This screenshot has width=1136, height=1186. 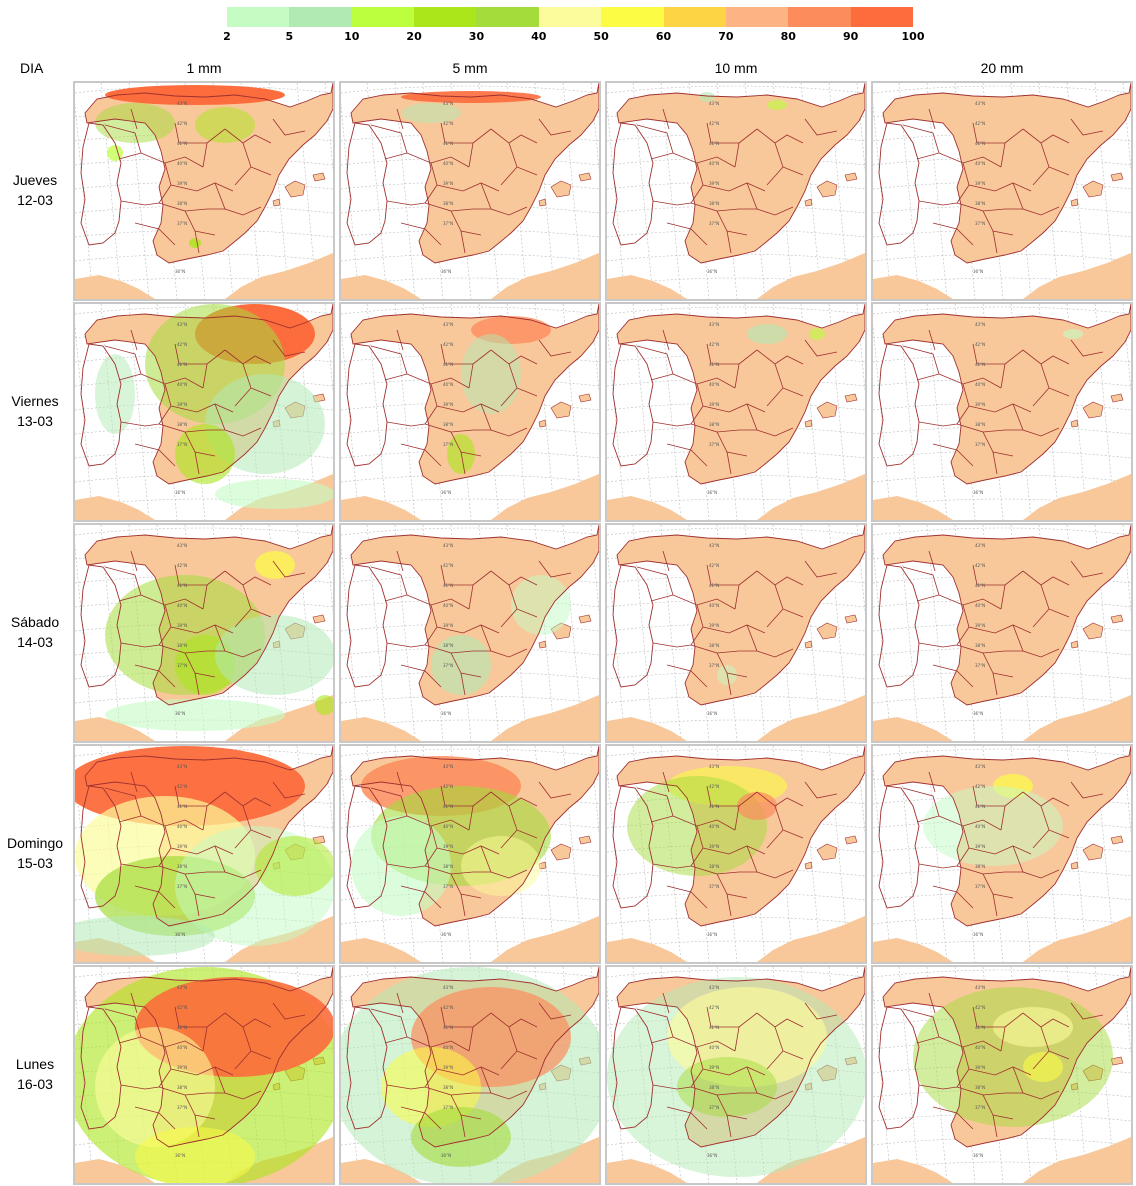 I want to click on probability-color-legend: 2 5 10 20 30 40 50 60 70 80 90 100, so click(x=575, y=26).